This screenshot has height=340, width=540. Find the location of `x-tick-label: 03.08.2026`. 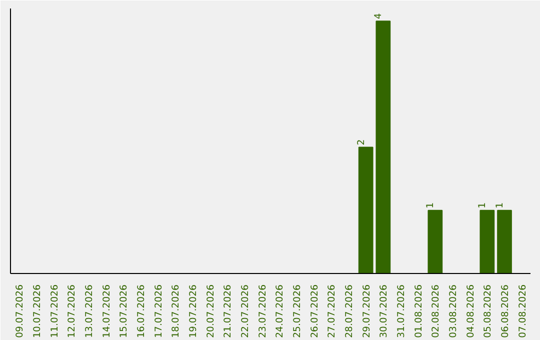

x-tick-label: 03.08.2026 is located at coordinates (453, 311).